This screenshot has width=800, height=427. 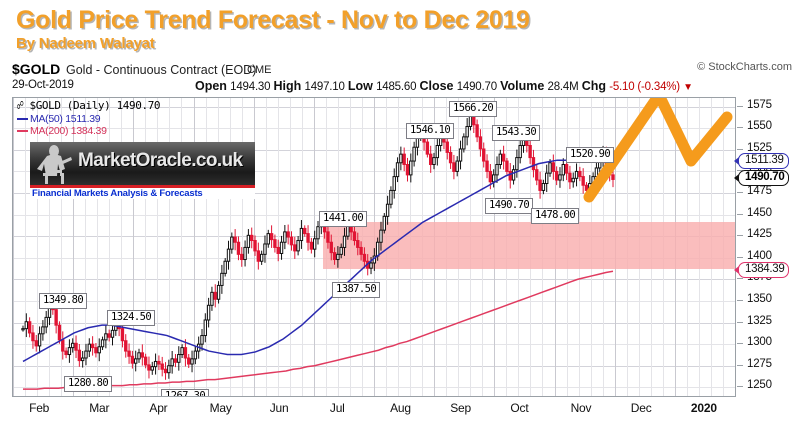 I want to click on price-tick-label: 1475, so click(x=759, y=191).